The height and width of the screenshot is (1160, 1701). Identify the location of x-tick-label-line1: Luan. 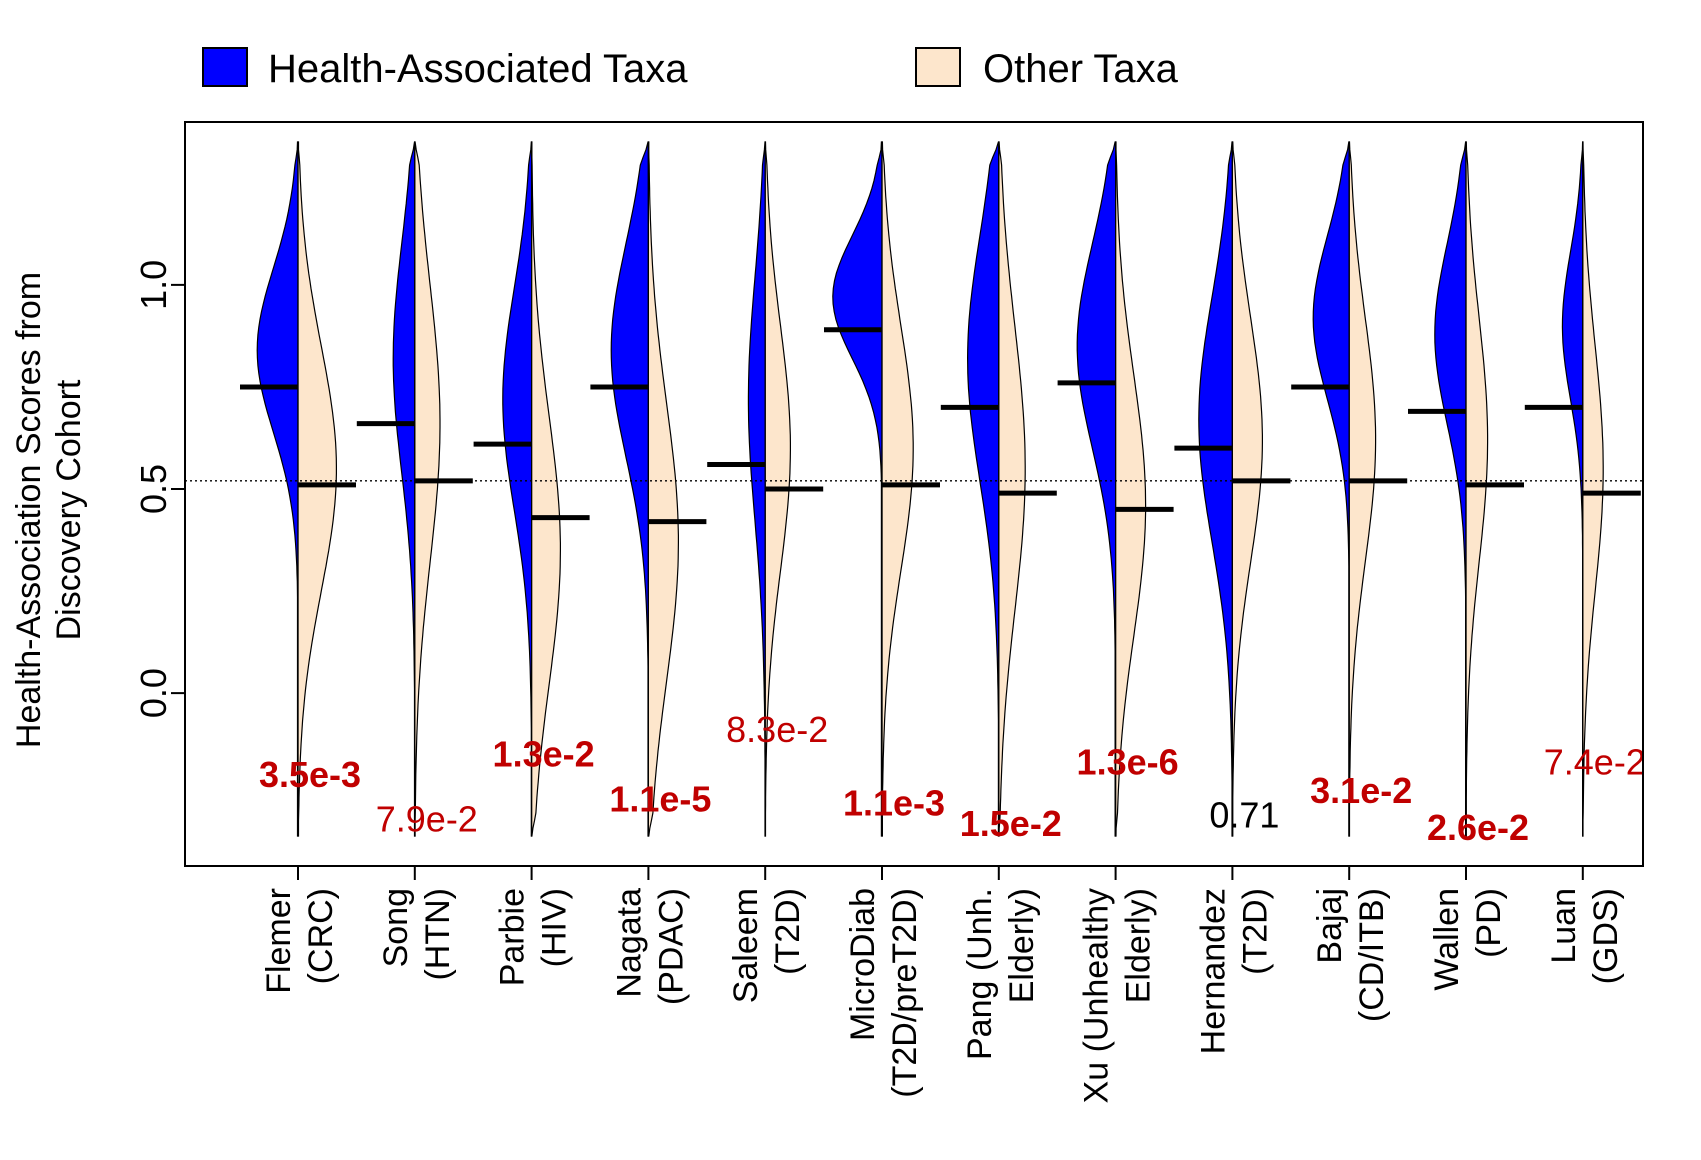
(1564, 926).